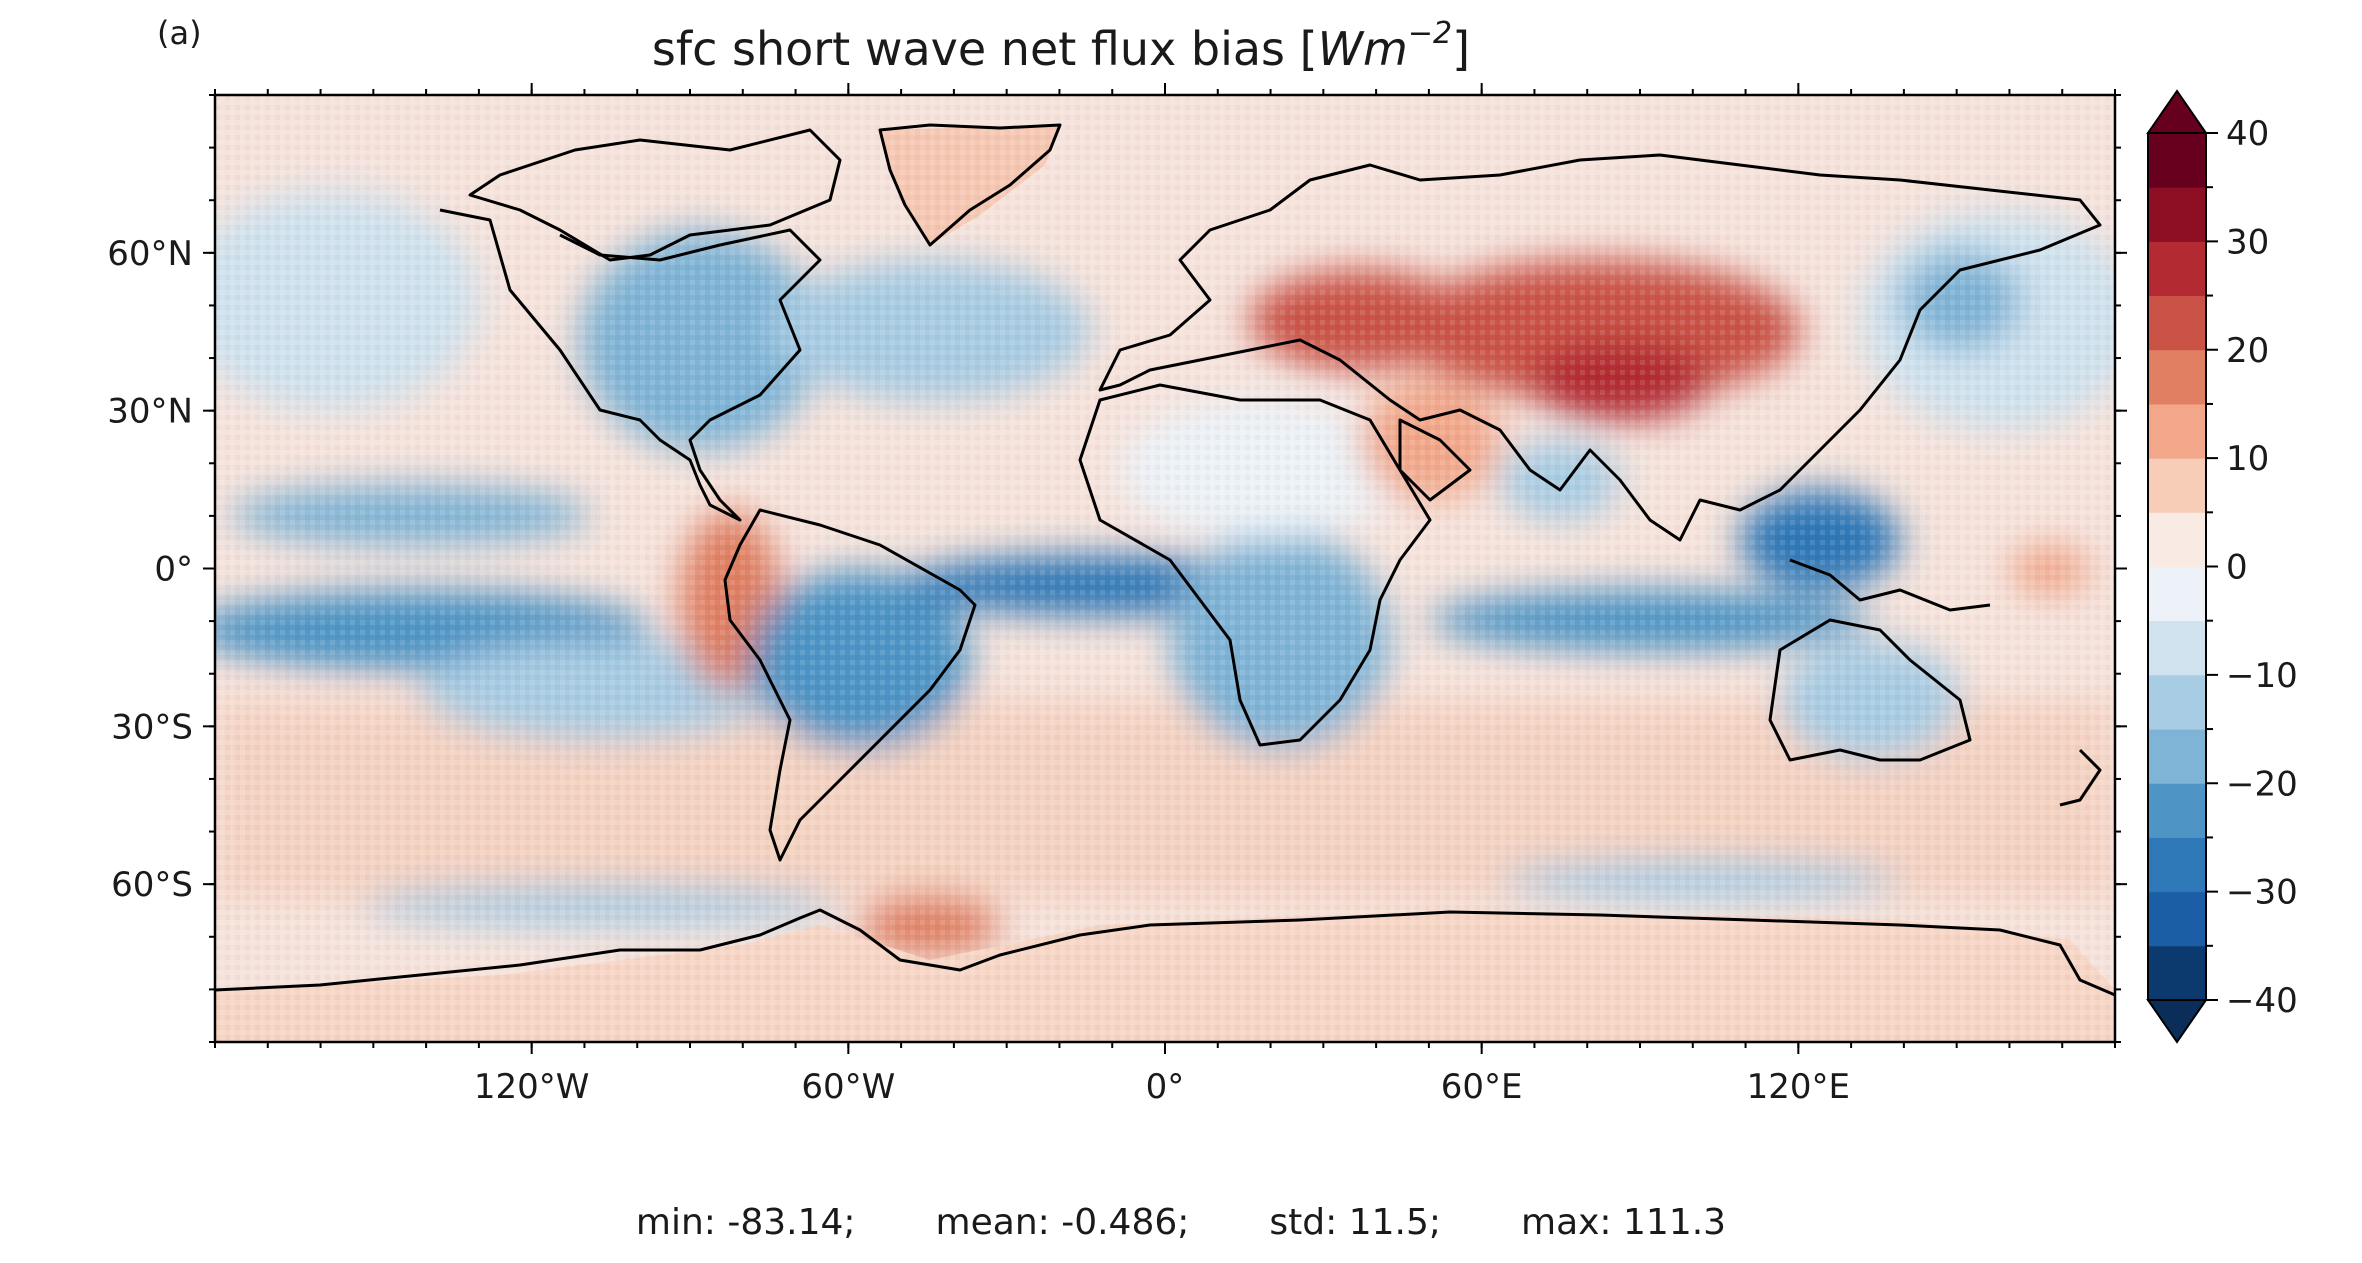 The image size is (2362, 1263). What do you see at coordinates (850, 685) in the screenshot?
I see `coast-south-america` at bounding box center [850, 685].